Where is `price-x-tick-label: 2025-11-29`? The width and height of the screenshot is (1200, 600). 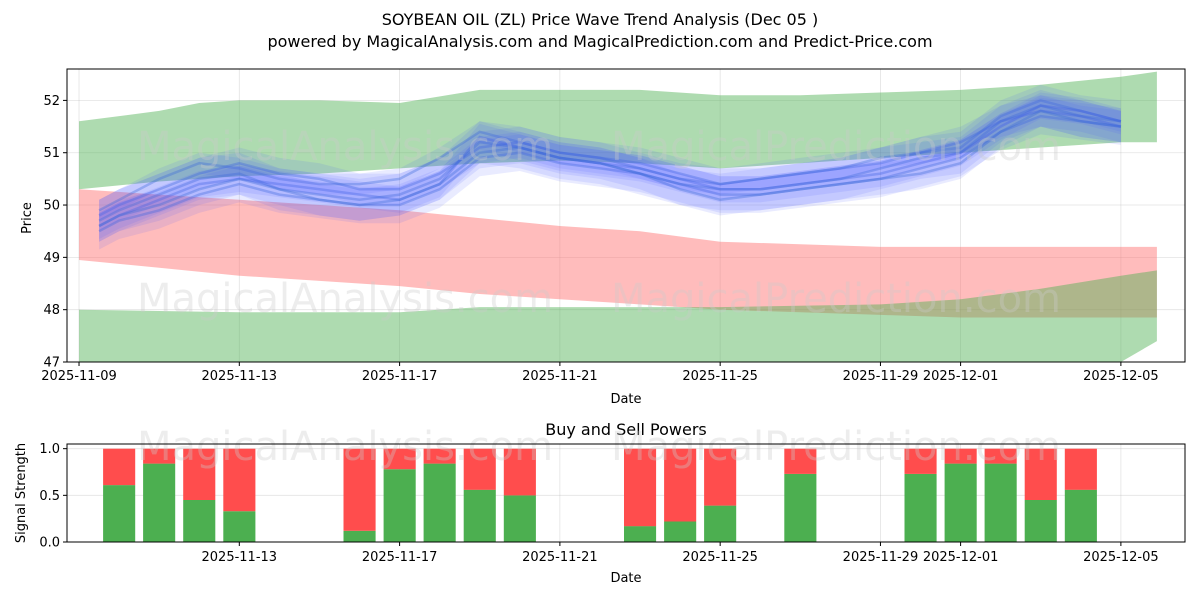
price-x-tick-label: 2025-11-29 is located at coordinates (881, 376).